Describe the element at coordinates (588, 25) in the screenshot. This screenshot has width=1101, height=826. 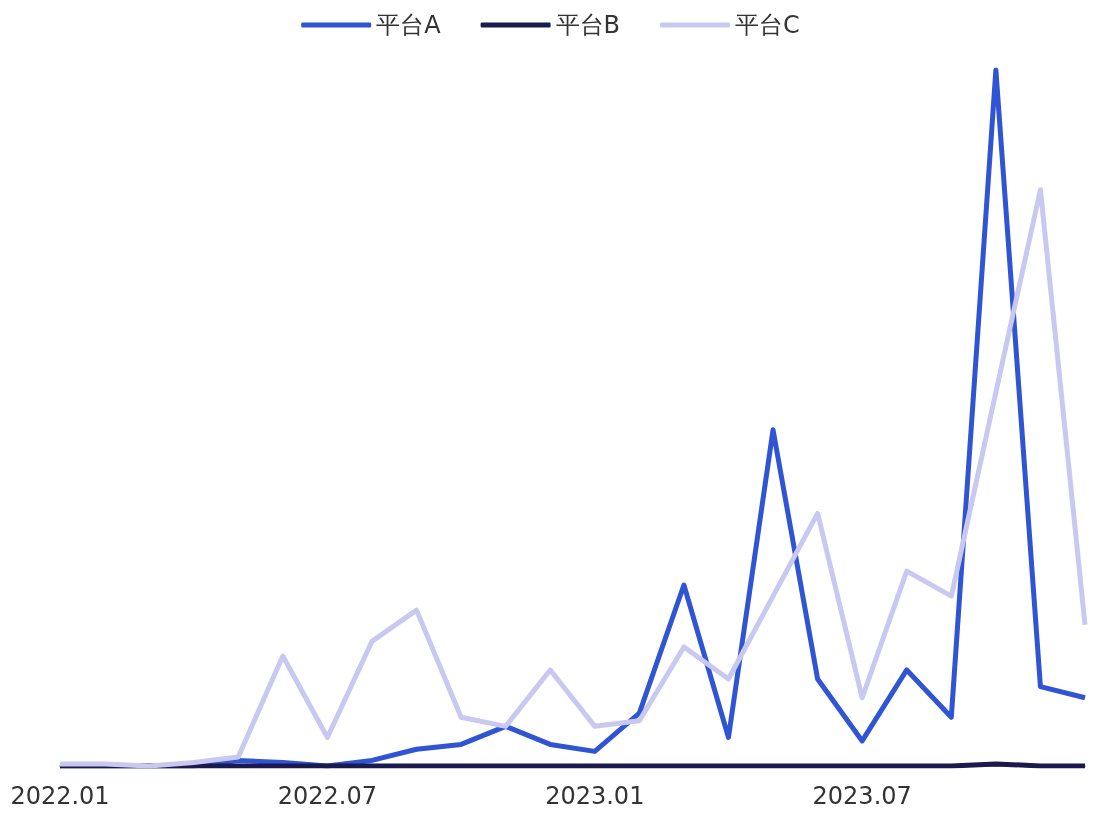
I see `legend-label: 平台B` at that location.